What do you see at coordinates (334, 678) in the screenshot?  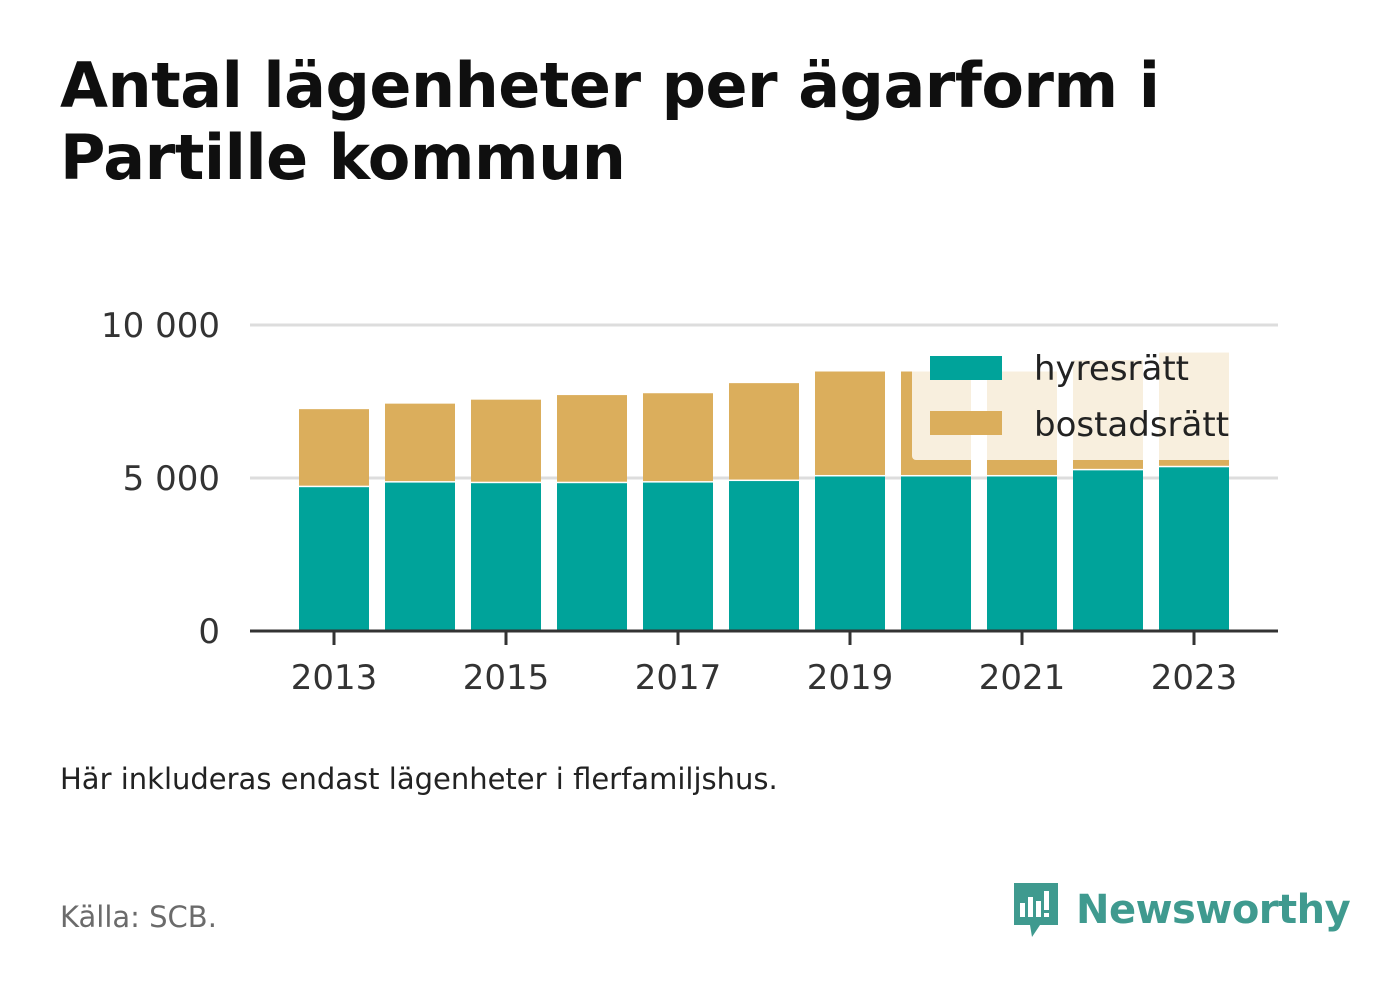 I see `x-tick-label: 2013` at bounding box center [334, 678].